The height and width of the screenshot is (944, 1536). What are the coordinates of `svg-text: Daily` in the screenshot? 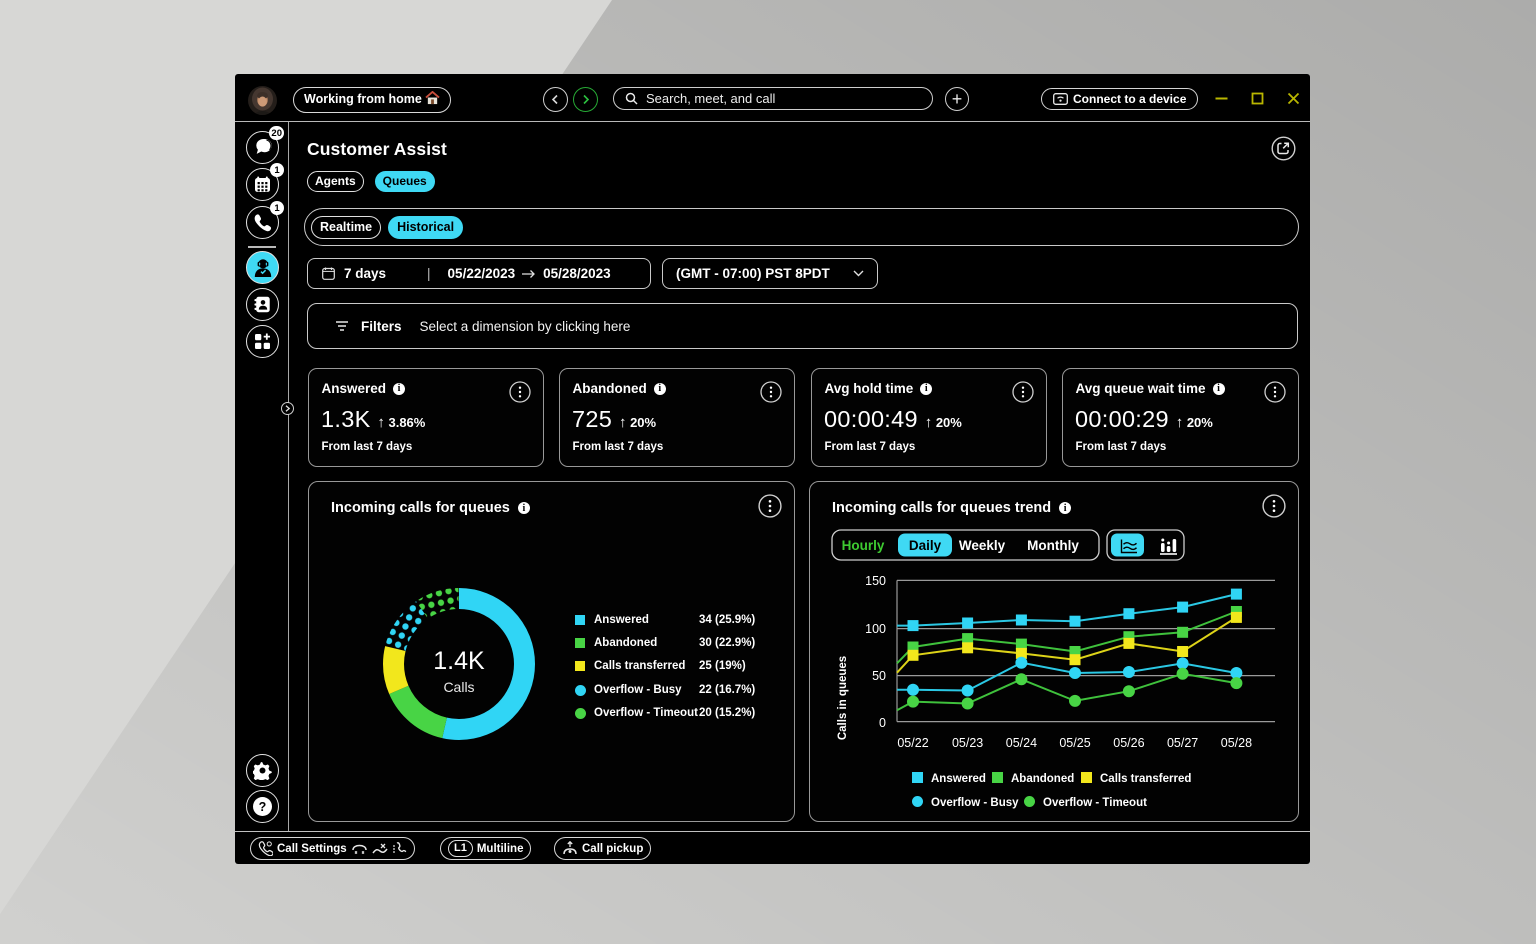 It's located at (925, 545).